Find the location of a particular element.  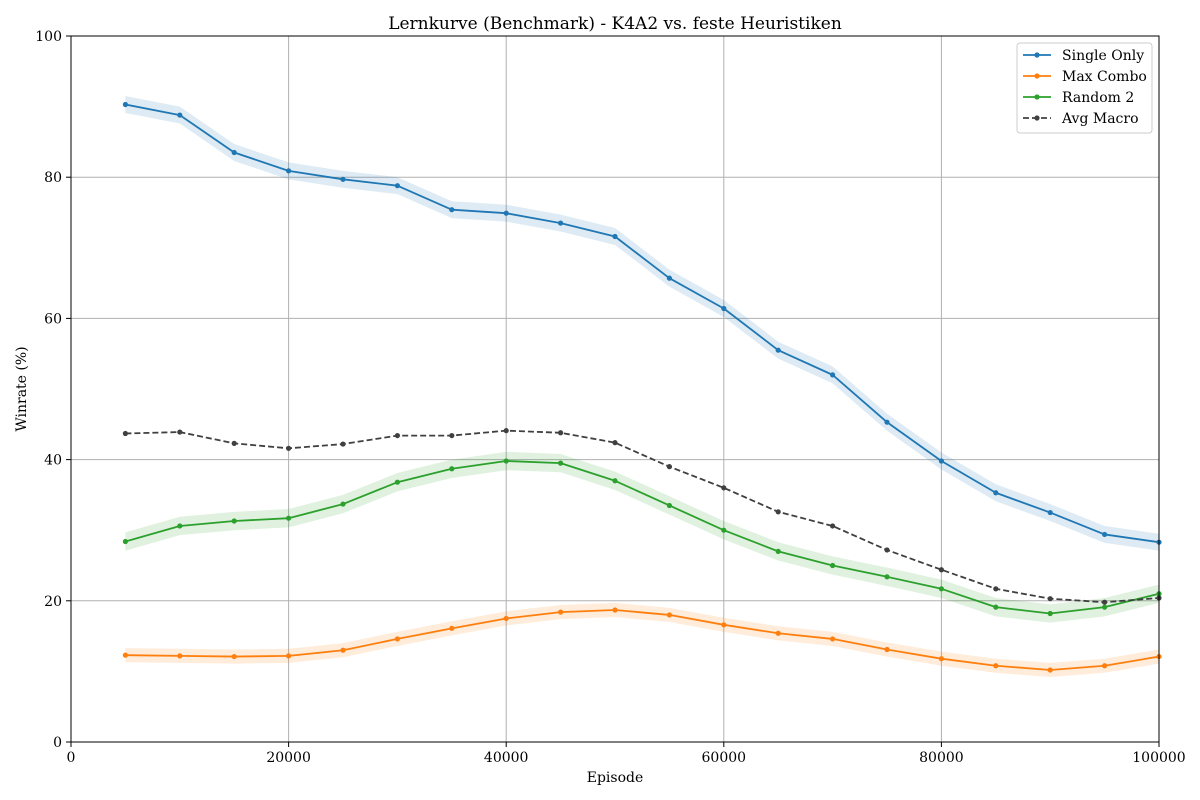

x-tick-label: 100000 is located at coordinates (1158, 758).